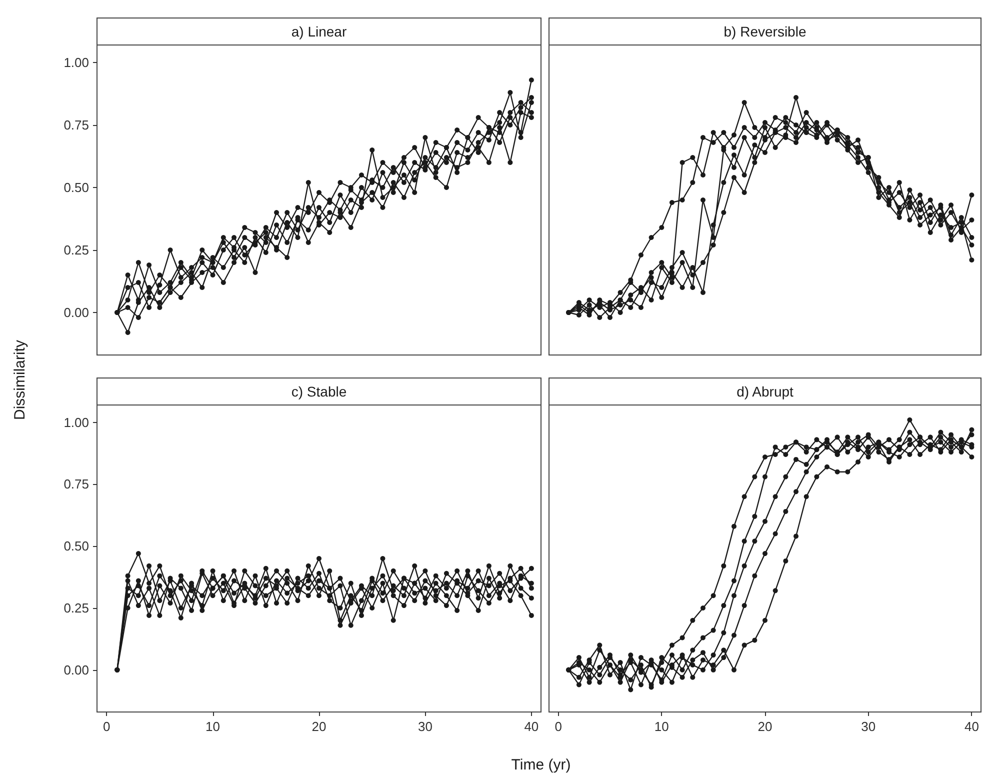 This screenshot has width=983, height=778. What do you see at coordinates (319, 32) in the screenshot?
I see `chart-title: a) Linear` at bounding box center [319, 32].